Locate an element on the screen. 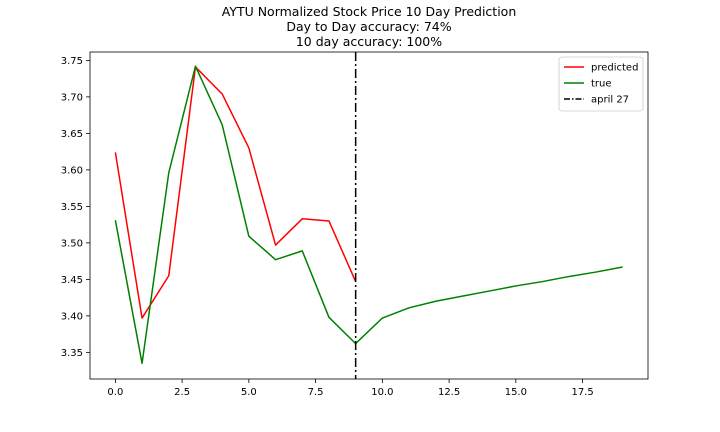 The width and height of the screenshot is (720, 432). x-tick-label: 0.0 is located at coordinates (115, 392).